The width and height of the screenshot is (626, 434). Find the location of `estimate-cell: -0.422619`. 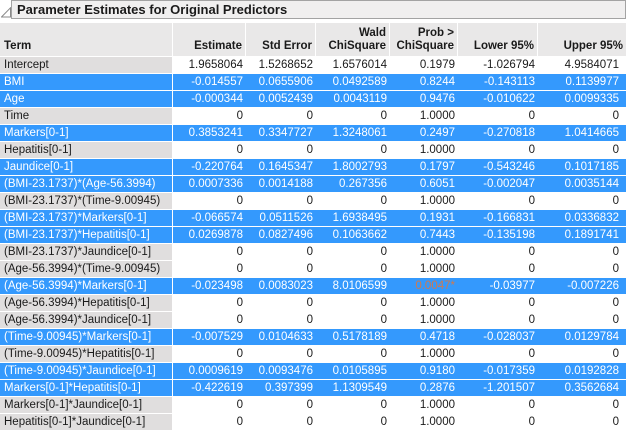

estimate-cell: -0.422619 is located at coordinates (209, 388).